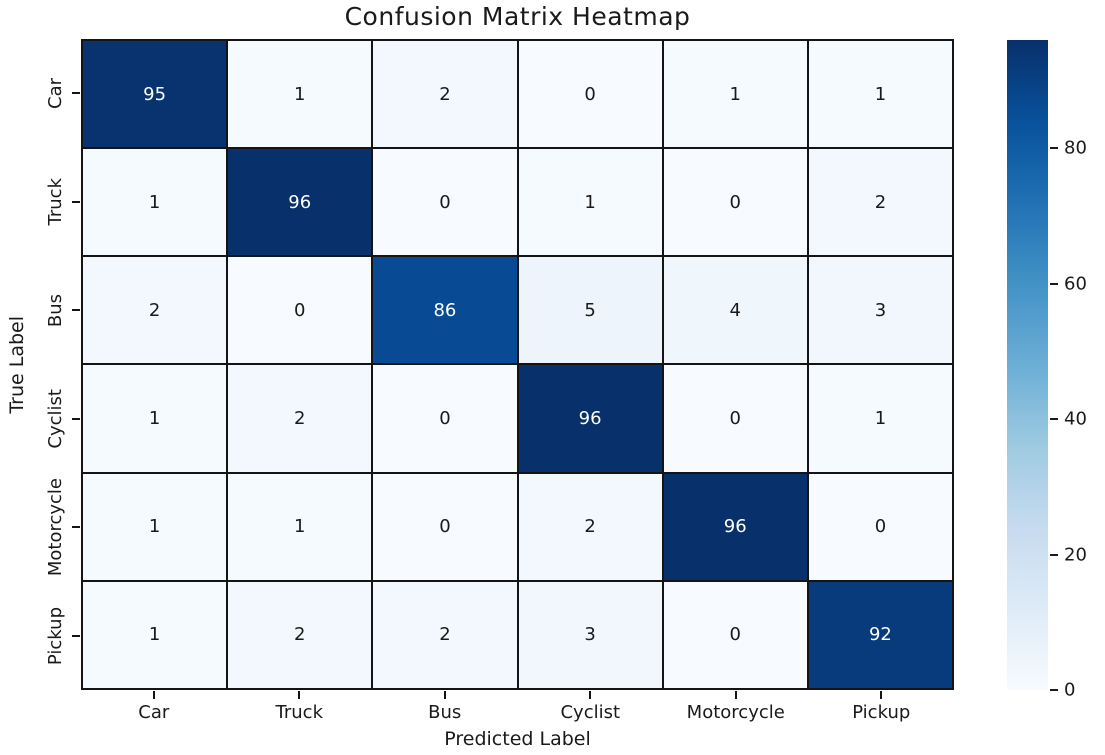 The width and height of the screenshot is (1105, 755). I want to click on heatmap-cell-motorcycle-motorcycle: 96, so click(735, 526).